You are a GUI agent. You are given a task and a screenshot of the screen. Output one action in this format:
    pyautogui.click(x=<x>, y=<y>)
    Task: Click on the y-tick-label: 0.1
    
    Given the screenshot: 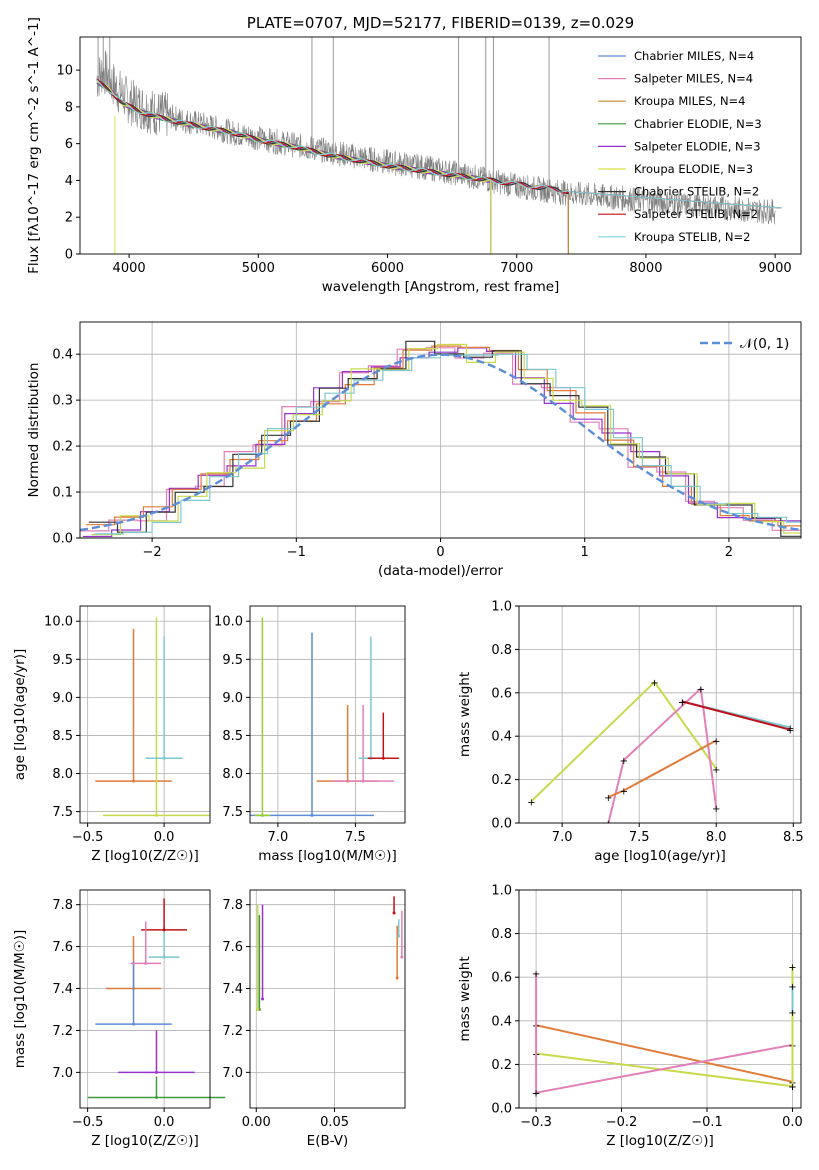 What is the action you would take?
    pyautogui.click(x=62, y=493)
    